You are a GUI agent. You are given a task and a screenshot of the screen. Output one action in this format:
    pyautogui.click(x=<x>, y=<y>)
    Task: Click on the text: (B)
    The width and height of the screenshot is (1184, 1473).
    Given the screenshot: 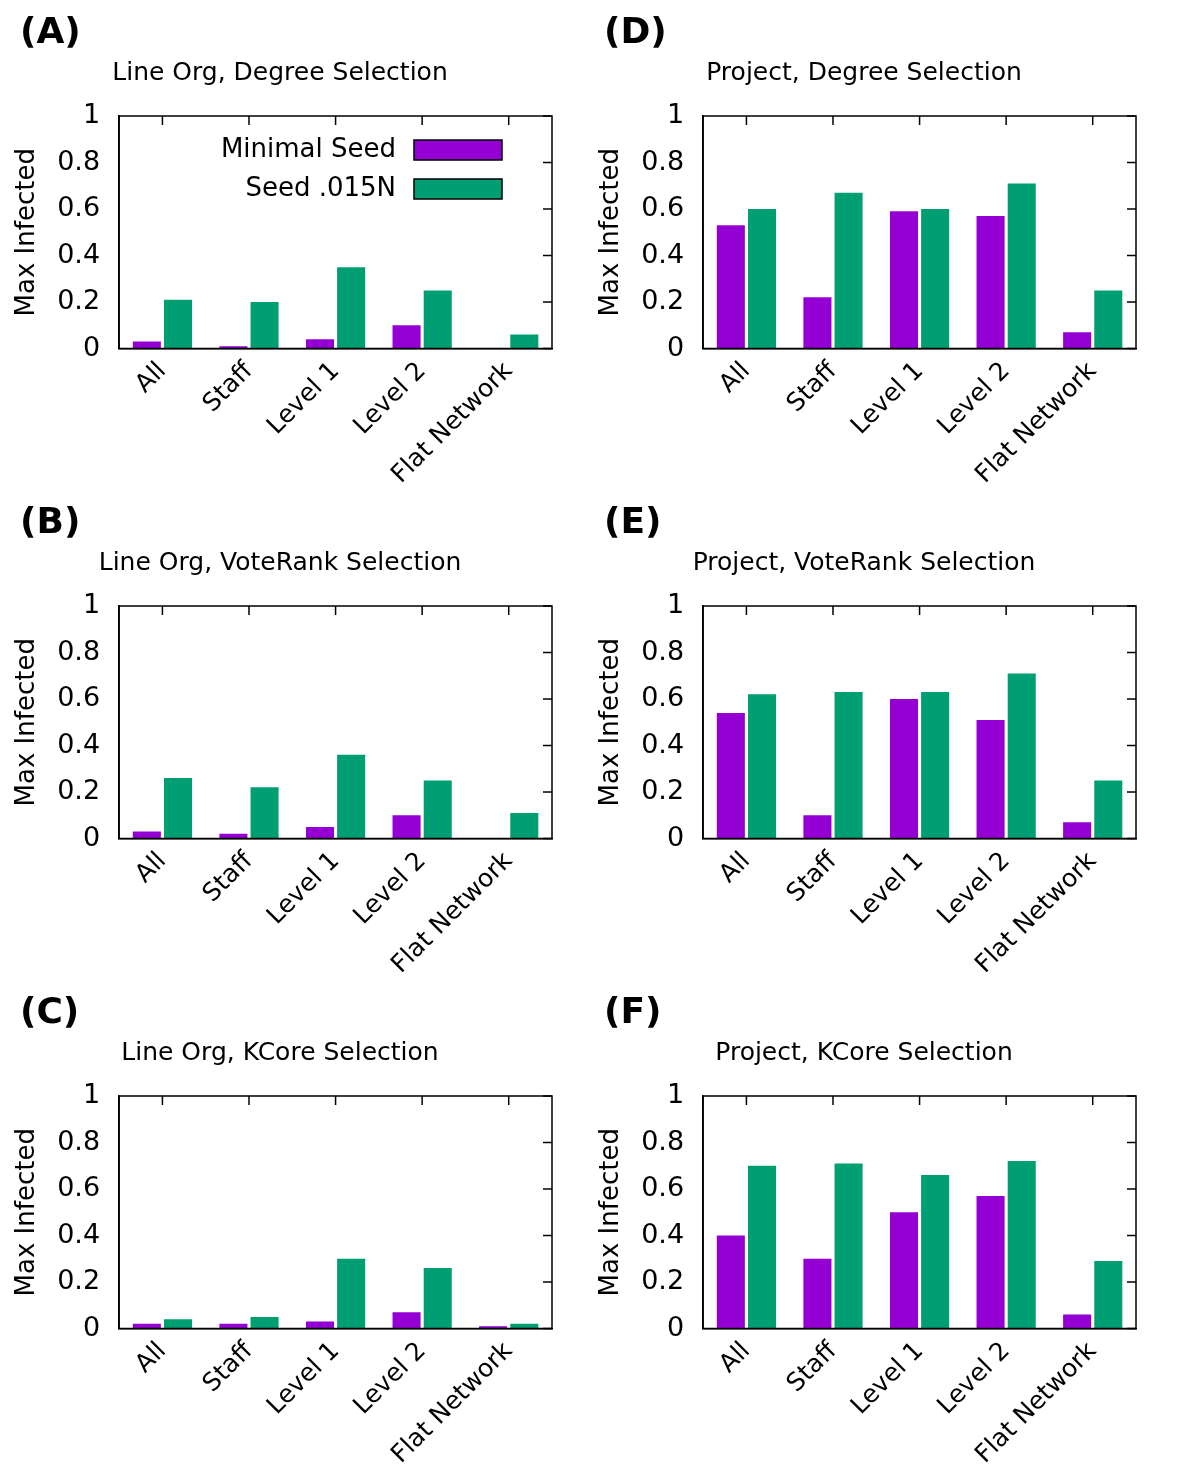 What is the action you would take?
    pyautogui.click(x=50, y=521)
    